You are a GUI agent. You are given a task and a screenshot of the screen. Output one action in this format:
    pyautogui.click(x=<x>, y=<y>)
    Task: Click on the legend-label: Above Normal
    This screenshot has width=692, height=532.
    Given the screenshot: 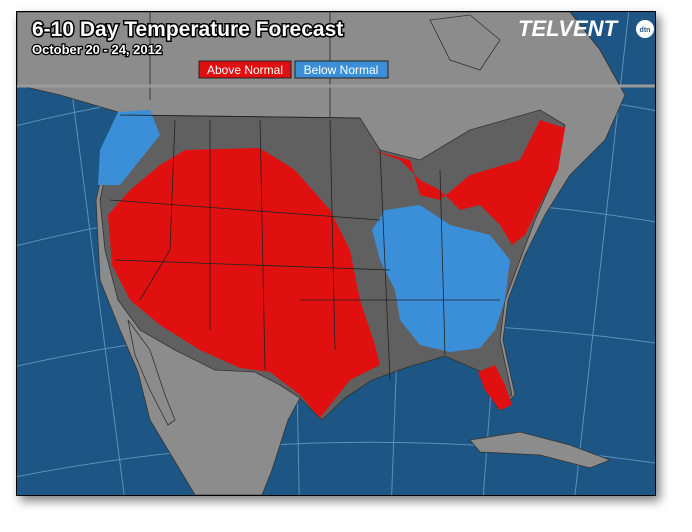 What is the action you would take?
    pyautogui.click(x=245, y=70)
    